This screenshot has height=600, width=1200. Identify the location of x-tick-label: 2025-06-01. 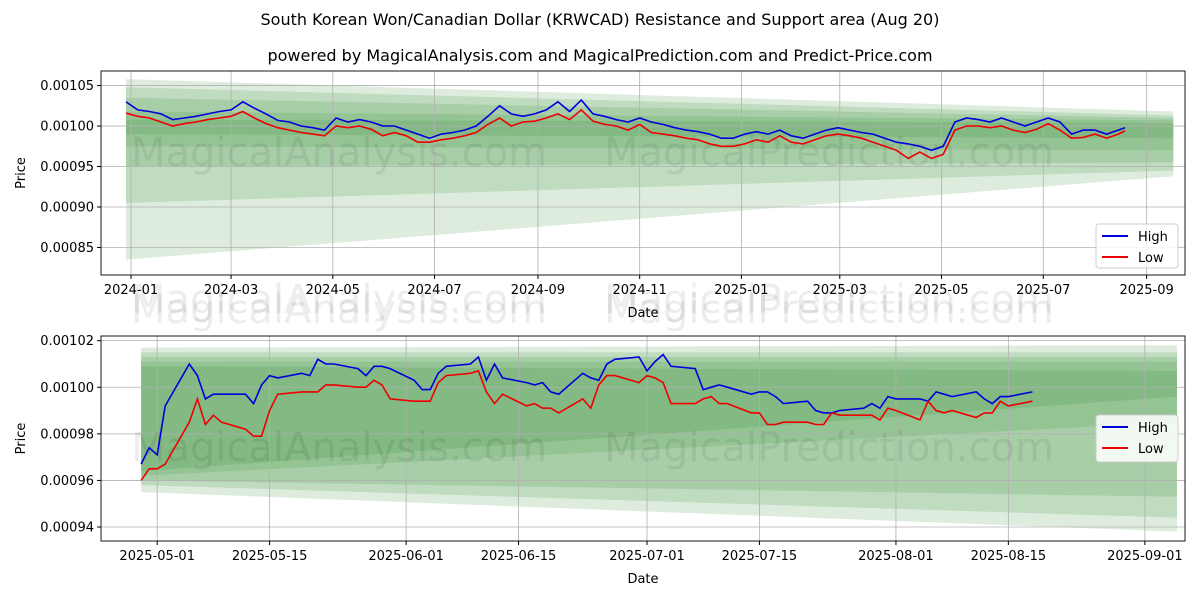
(406, 556).